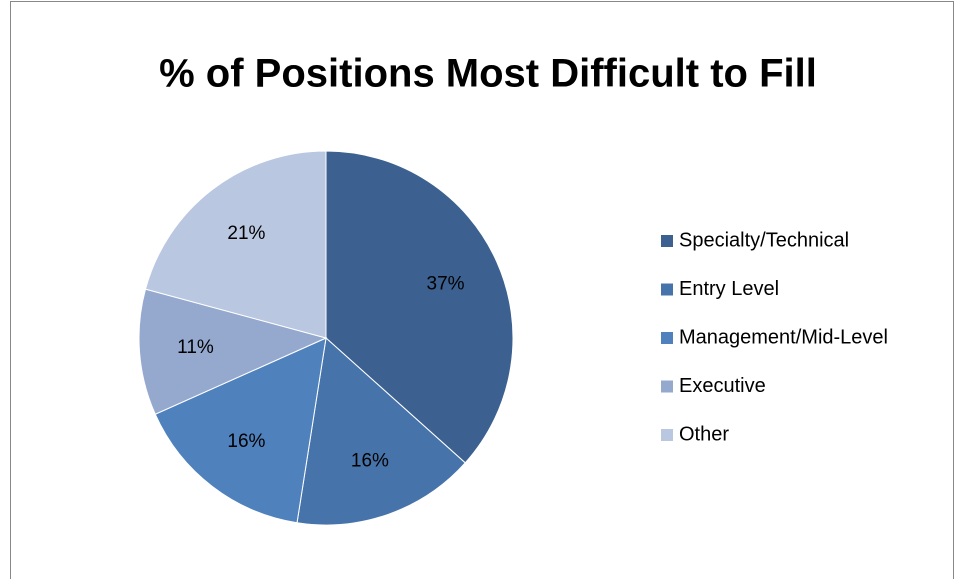 This screenshot has height=579, width=954. What do you see at coordinates (195, 347) in the screenshot?
I see `data-label: 11%` at bounding box center [195, 347].